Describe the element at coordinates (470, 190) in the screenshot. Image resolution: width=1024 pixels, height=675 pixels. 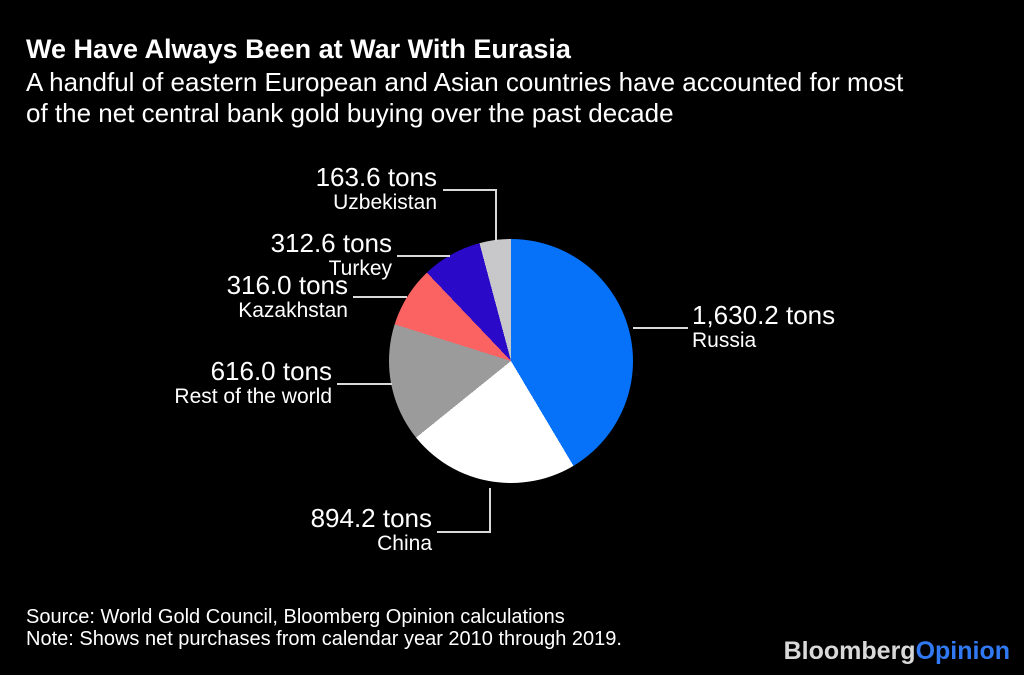
I see `leader-line-uzbekistan-horizontal` at that location.